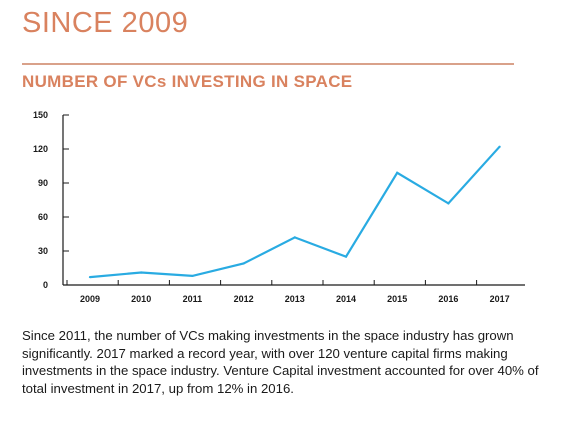 The image size is (566, 423). I want to click on x-tick-label: 2015, so click(397, 299).